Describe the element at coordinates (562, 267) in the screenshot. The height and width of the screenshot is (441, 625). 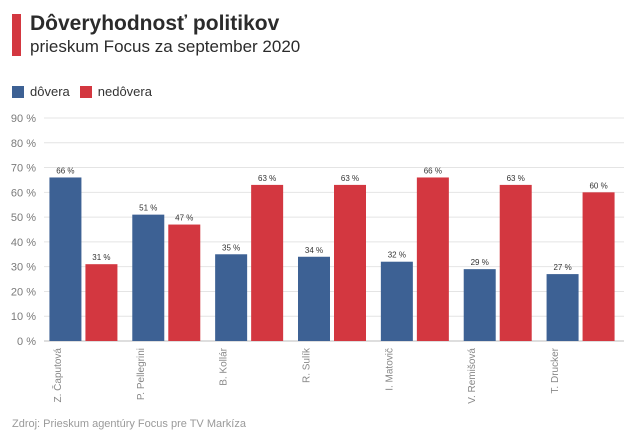
I see `bar-value-label: 27 %` at that location.